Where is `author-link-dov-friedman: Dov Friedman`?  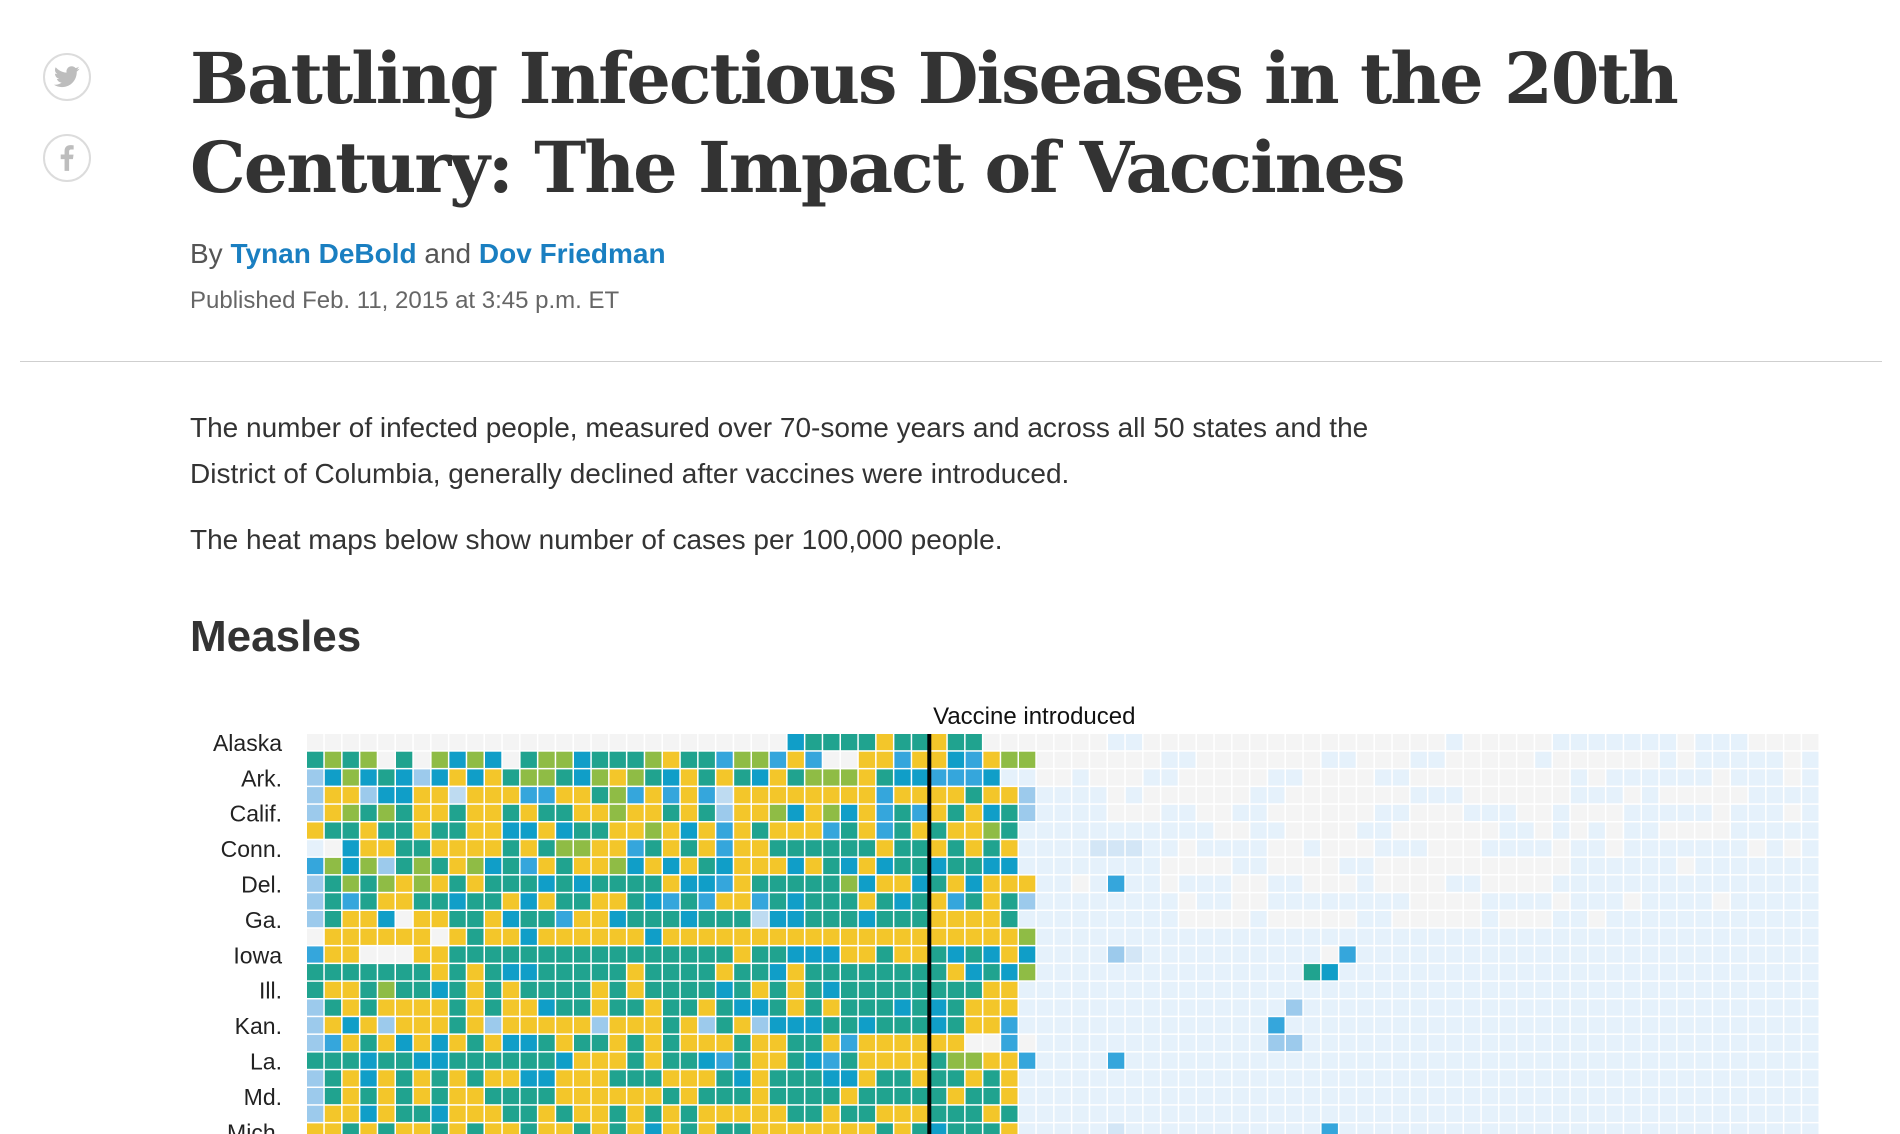
author-link-dov-friedman: Dov Friedman is located at coordinates (572, 253).